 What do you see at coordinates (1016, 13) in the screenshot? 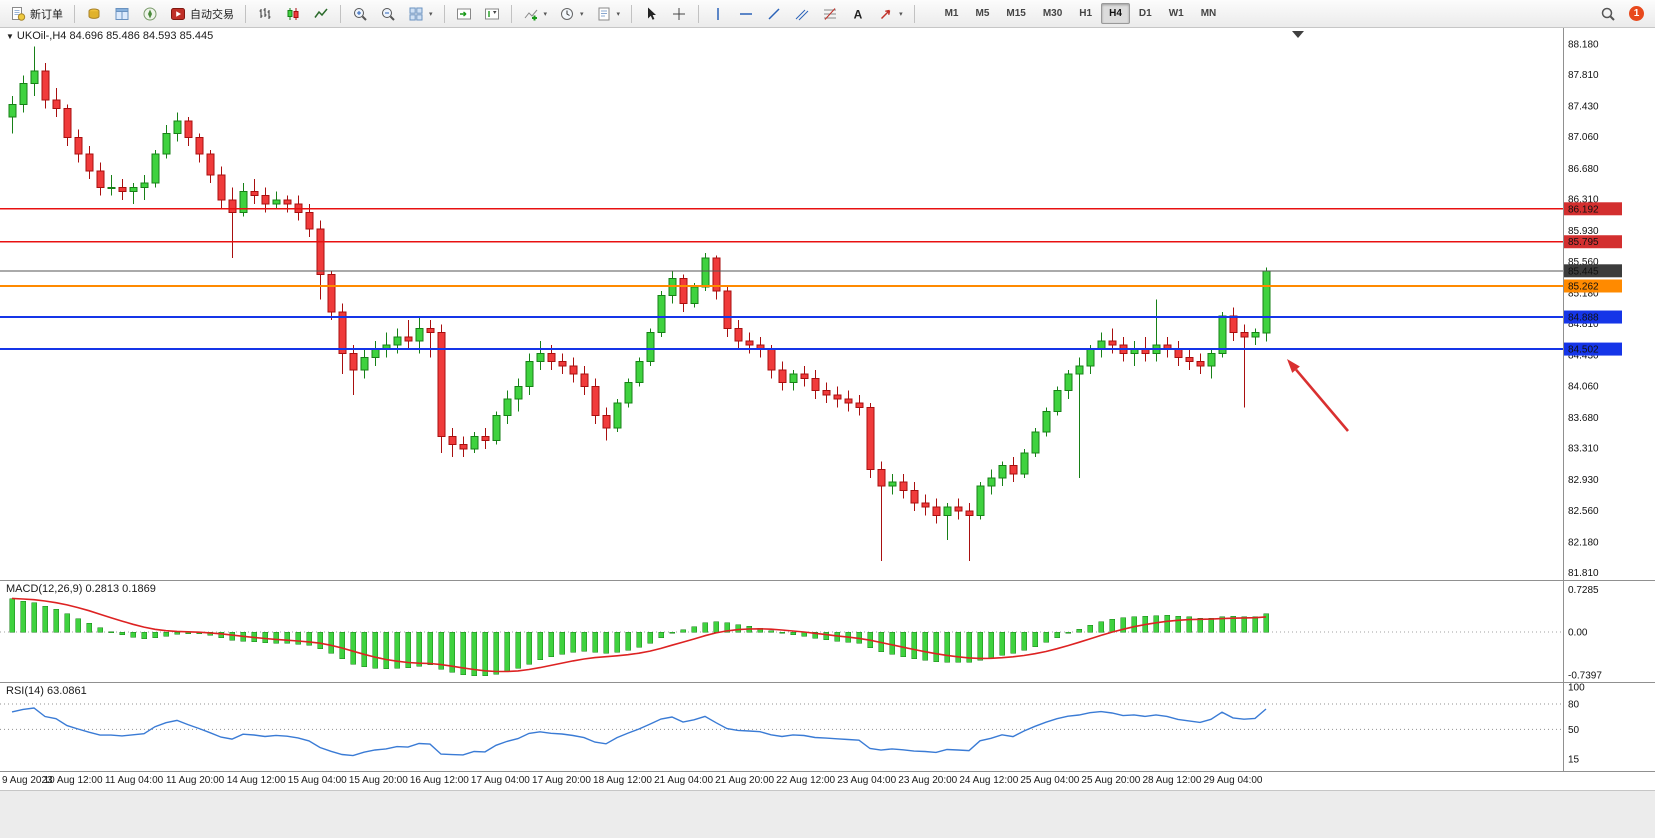
I see `timeframe-button-m15: M15` at bounding box center [1016, 13].